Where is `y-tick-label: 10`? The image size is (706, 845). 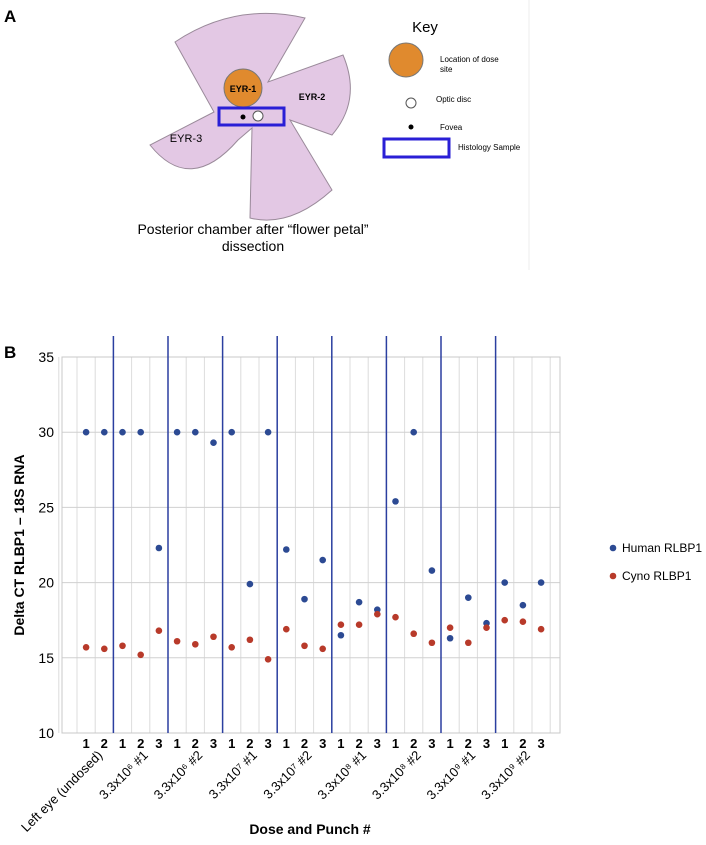
y-tick-label: 10 is located at coordinates (46, 733).